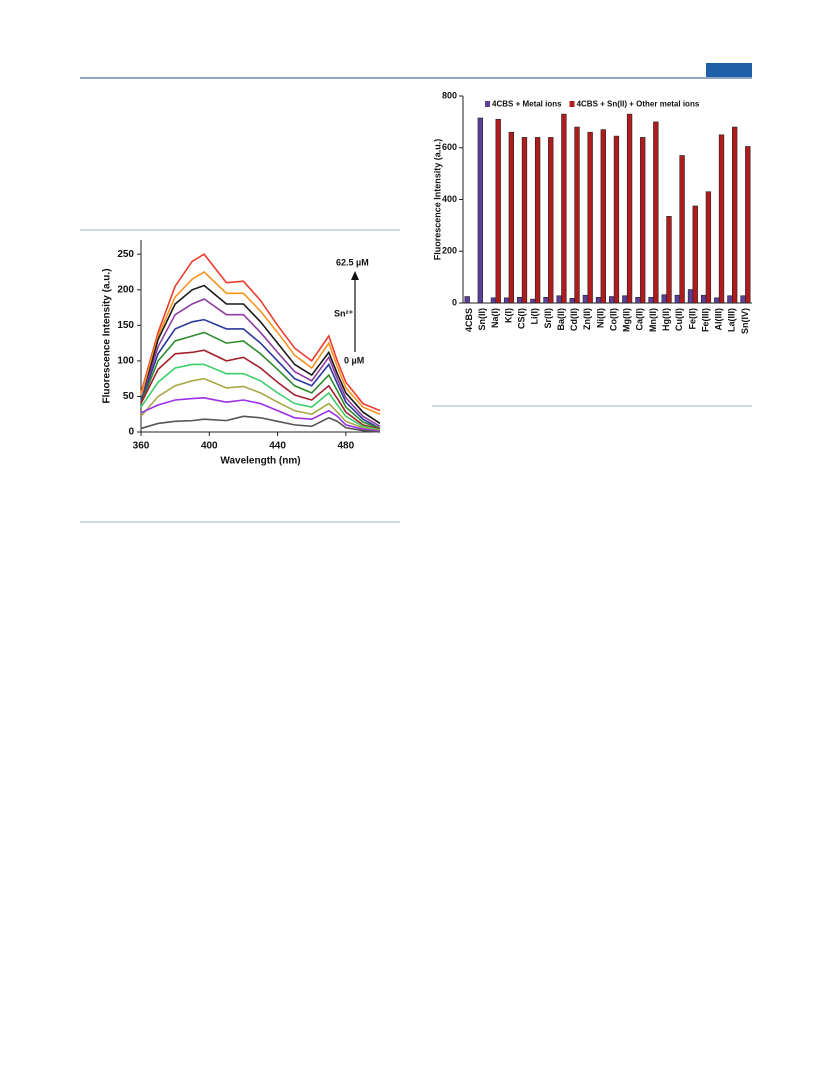  What do you see at coordinates (527, 104) in the screenshot?
I see `legend-label: 4CBS + Metal ions` at bounding box center [527, 104].